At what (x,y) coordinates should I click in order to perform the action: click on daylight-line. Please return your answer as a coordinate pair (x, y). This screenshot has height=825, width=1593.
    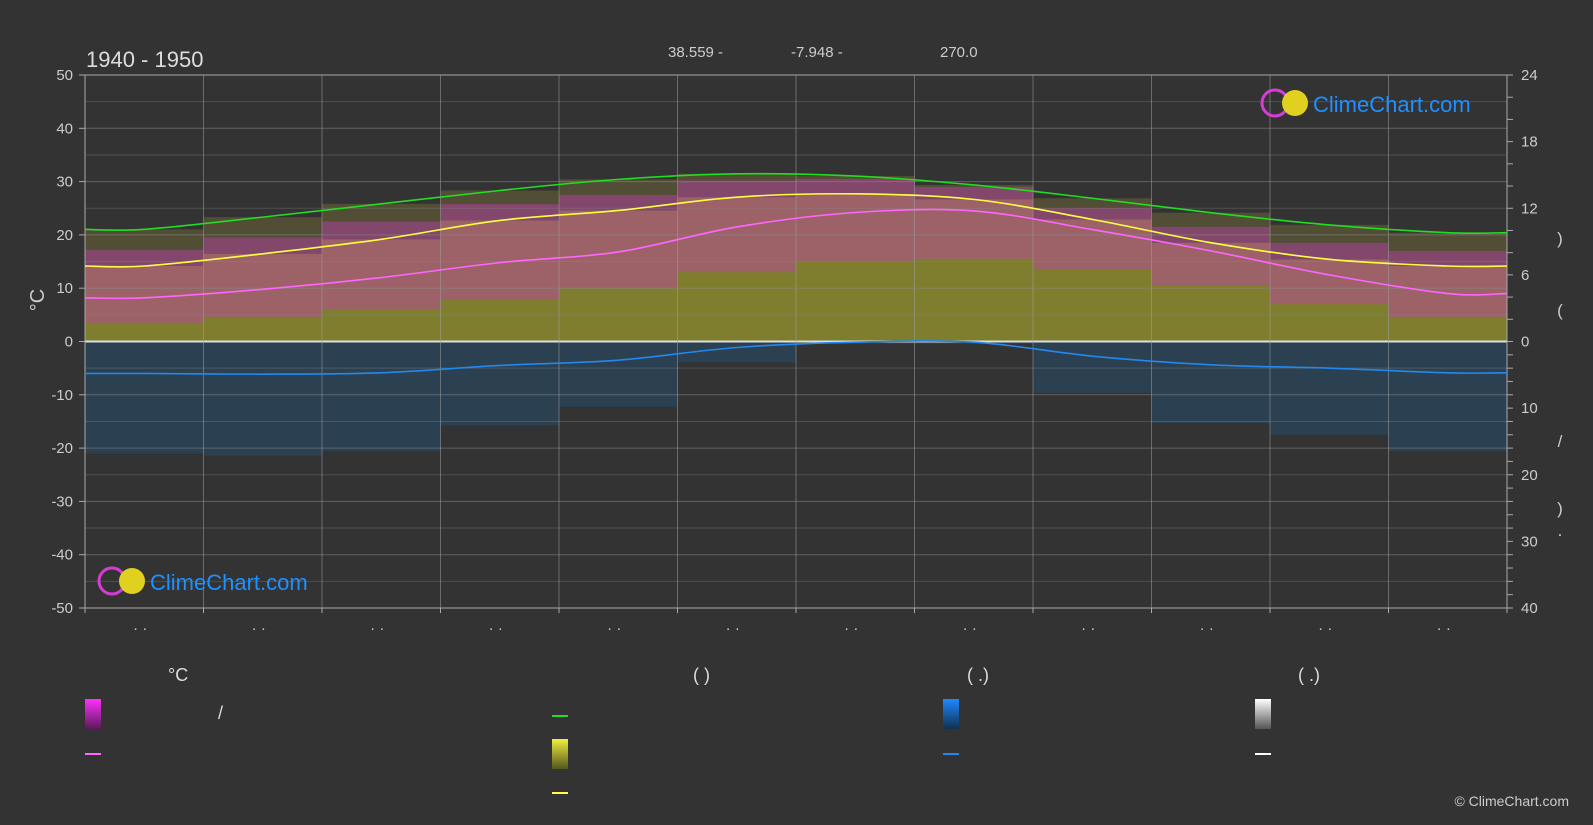
    Looking at the image, I should click on (796, 203).